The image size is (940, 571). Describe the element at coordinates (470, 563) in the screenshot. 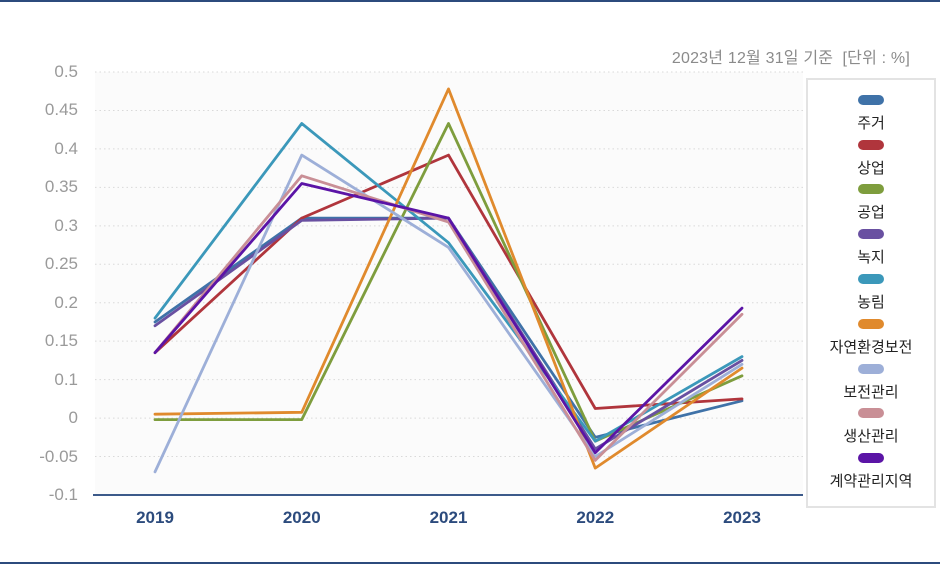

I see `bottom-divider-line` at that location.